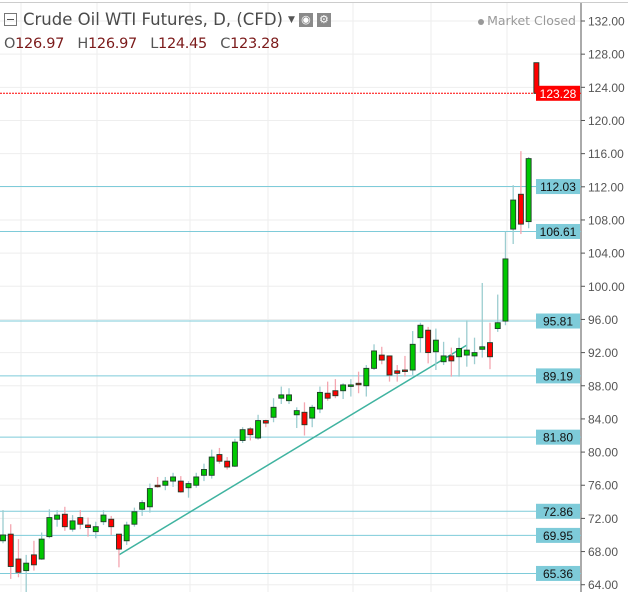 Image resolution: width=628 pixels, height=592 pixels. What do you see at coordinates (112, 44) in the screenshot?
I see `high-value: 126.97` at bounding box center [112, 44].